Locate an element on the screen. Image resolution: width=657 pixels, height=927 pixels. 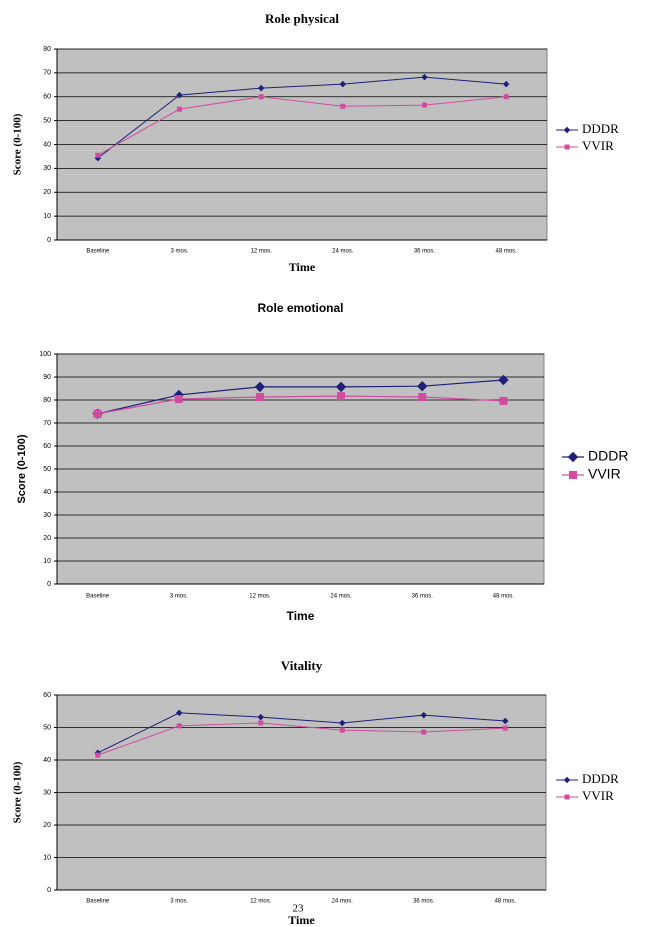
page-number: 23 is located at coordinates (299, 909).